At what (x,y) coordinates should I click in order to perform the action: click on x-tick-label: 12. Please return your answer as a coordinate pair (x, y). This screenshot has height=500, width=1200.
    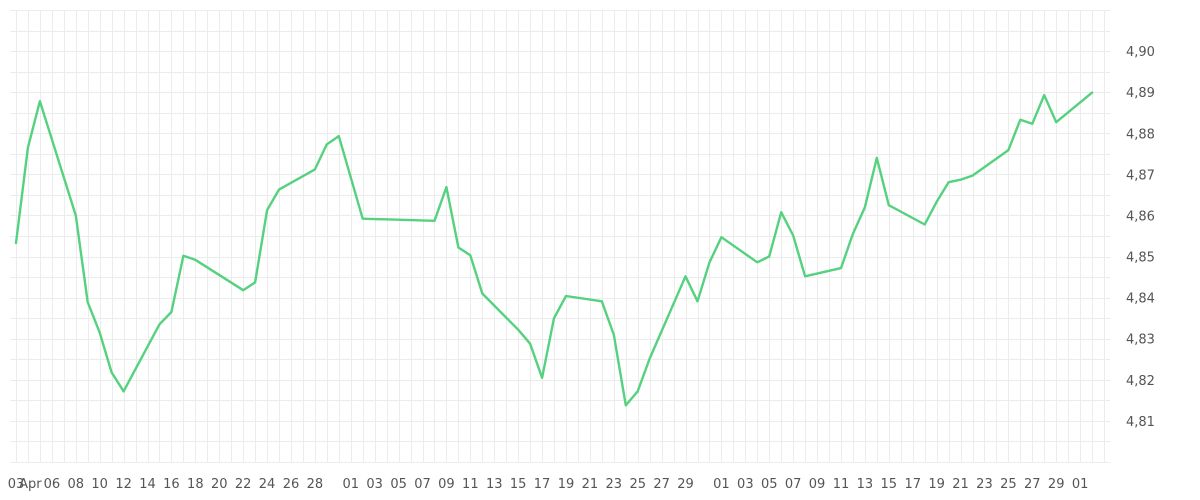
    Looking at the image, I should click on (123, 484).